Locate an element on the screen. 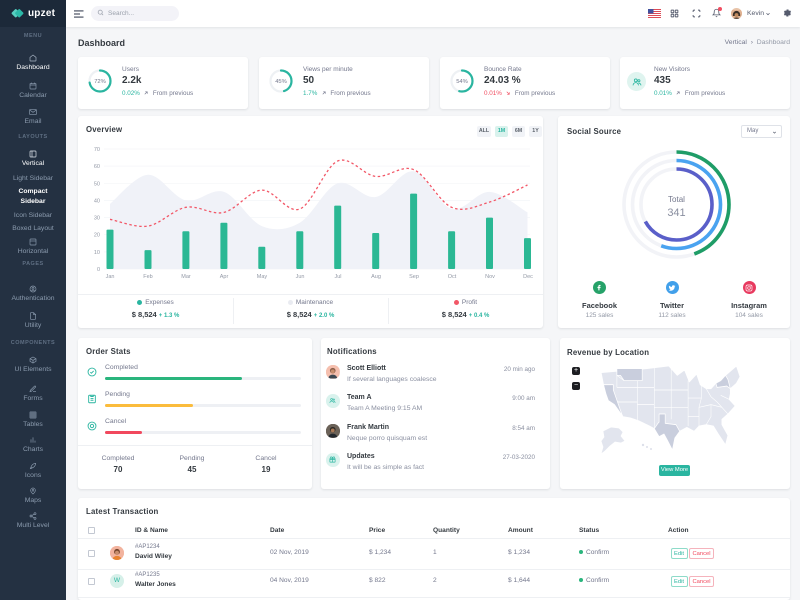 This screenshot has width=800, height=600. svg-text: 60 is located at coordinates (97, 167).